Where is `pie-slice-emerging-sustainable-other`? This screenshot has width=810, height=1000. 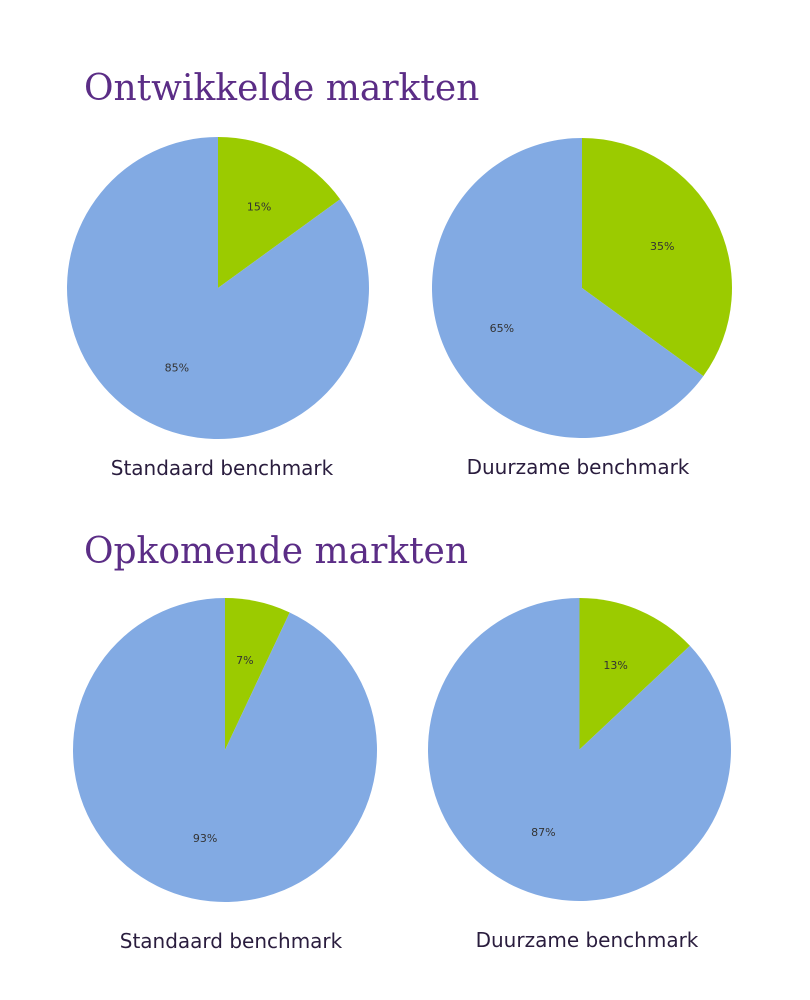 pie-slice-emerging-sustainable-other is located at coordinates (579, 749).